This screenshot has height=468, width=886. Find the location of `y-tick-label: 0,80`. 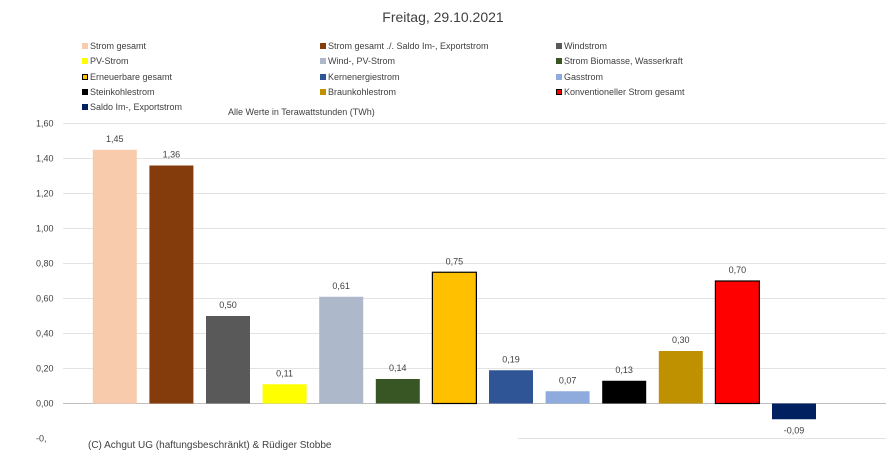

y-tick-label: 0,80 is located at coordinates (45, 264).